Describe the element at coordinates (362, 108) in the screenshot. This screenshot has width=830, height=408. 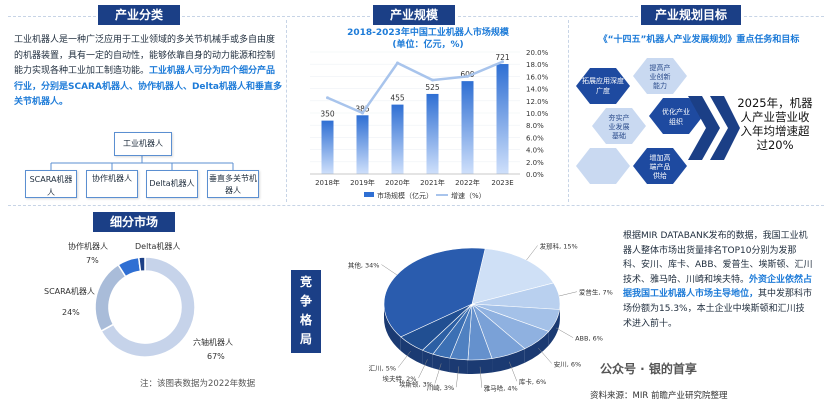
I see `bar-value-label: 385` at that location.